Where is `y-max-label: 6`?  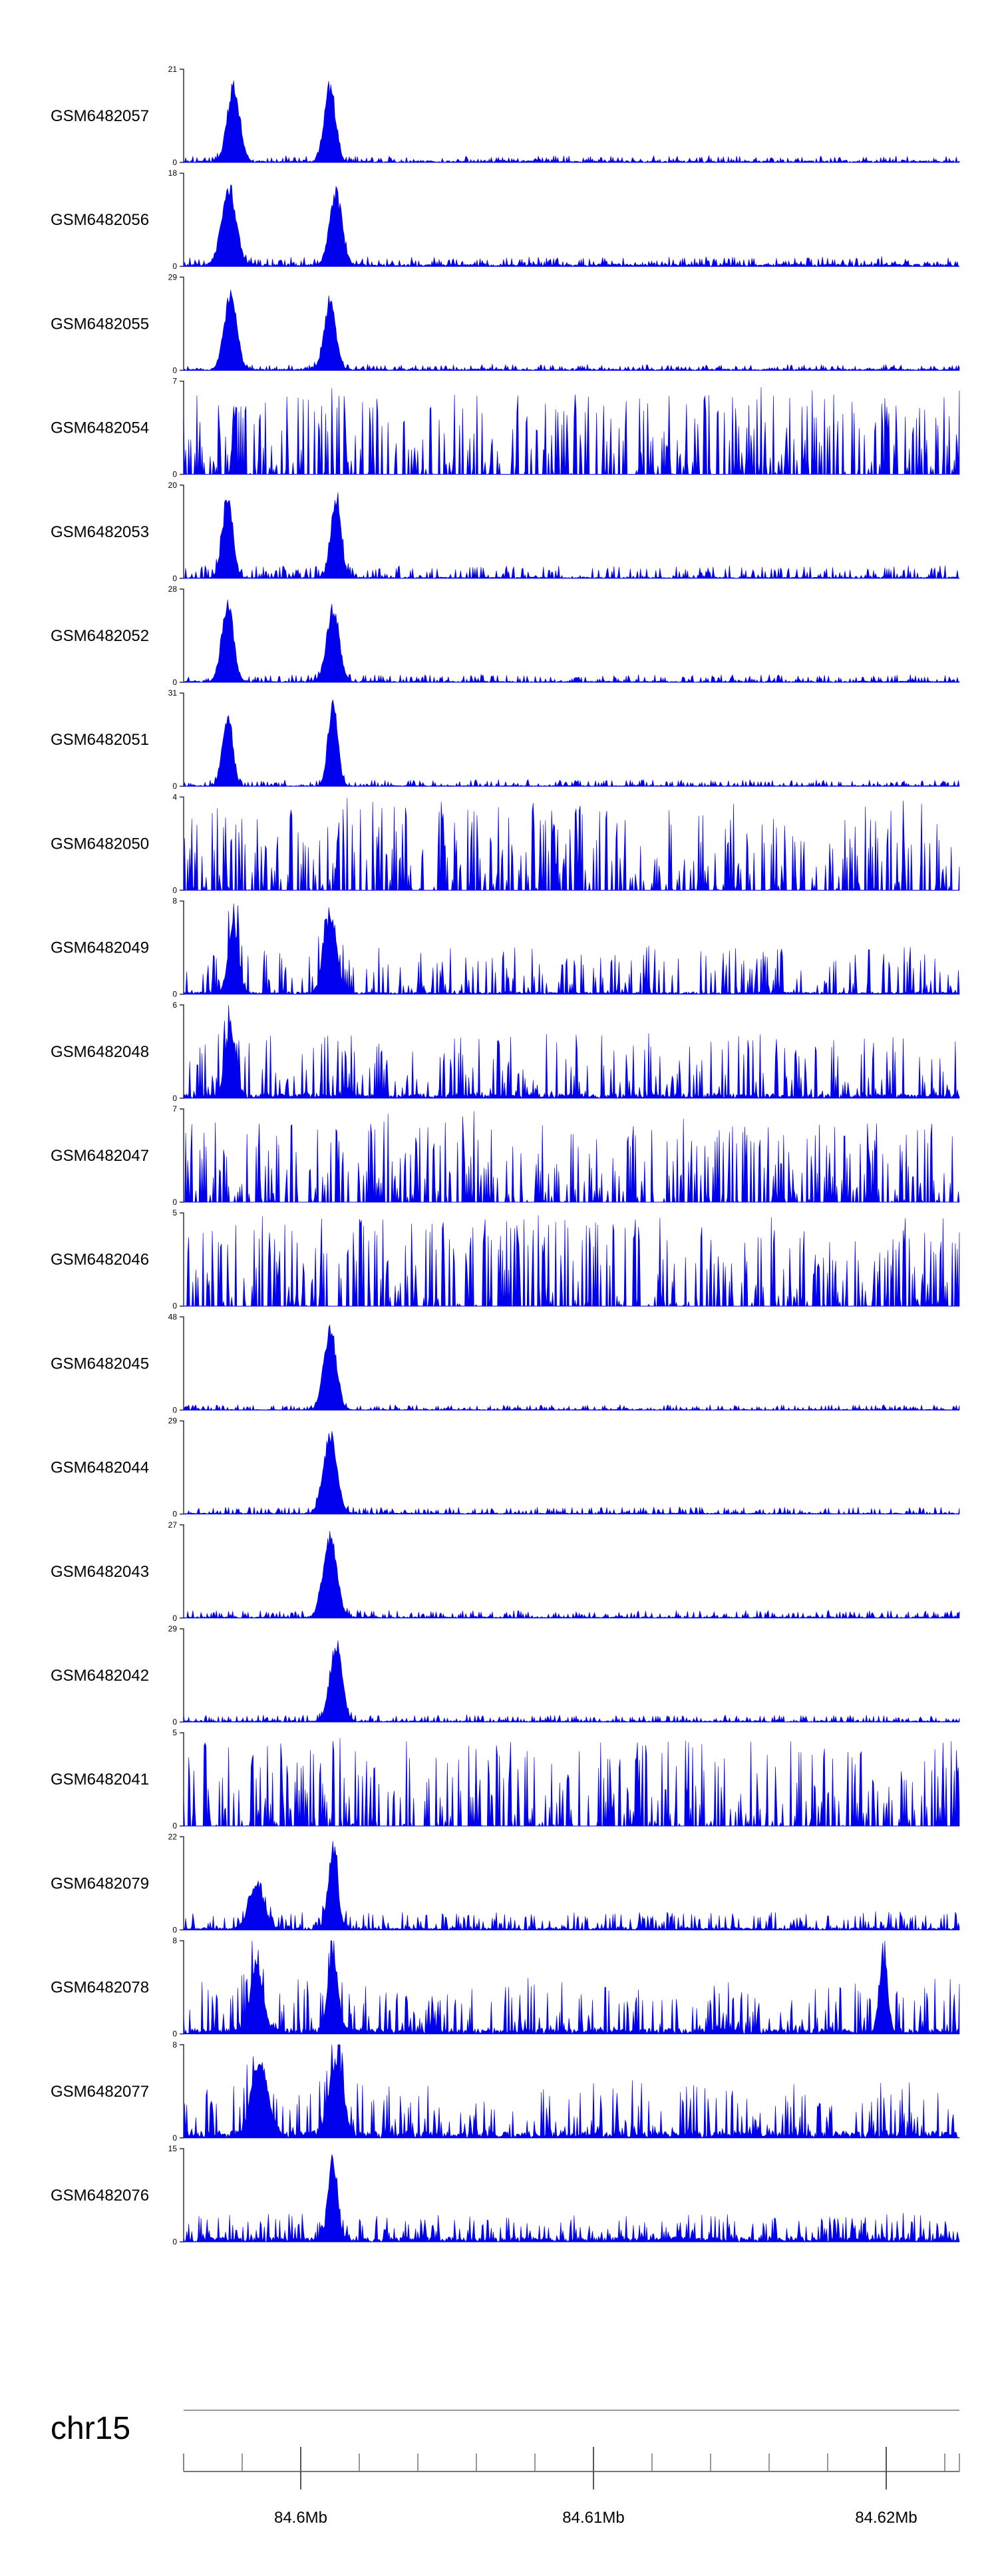 y-max-label: 6 is located at coordinates (174, 1005).